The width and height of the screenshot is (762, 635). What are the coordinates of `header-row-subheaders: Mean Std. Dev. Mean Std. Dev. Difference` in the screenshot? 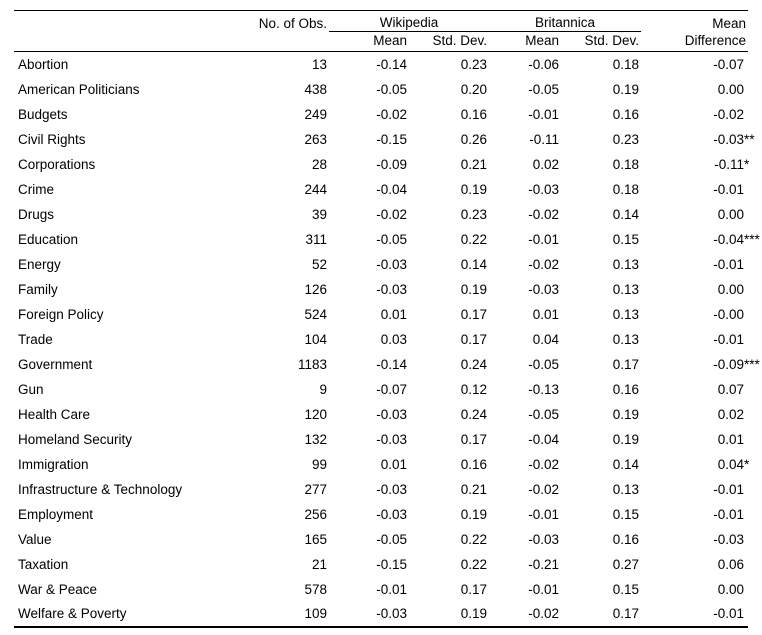 It's located at (381, 41).